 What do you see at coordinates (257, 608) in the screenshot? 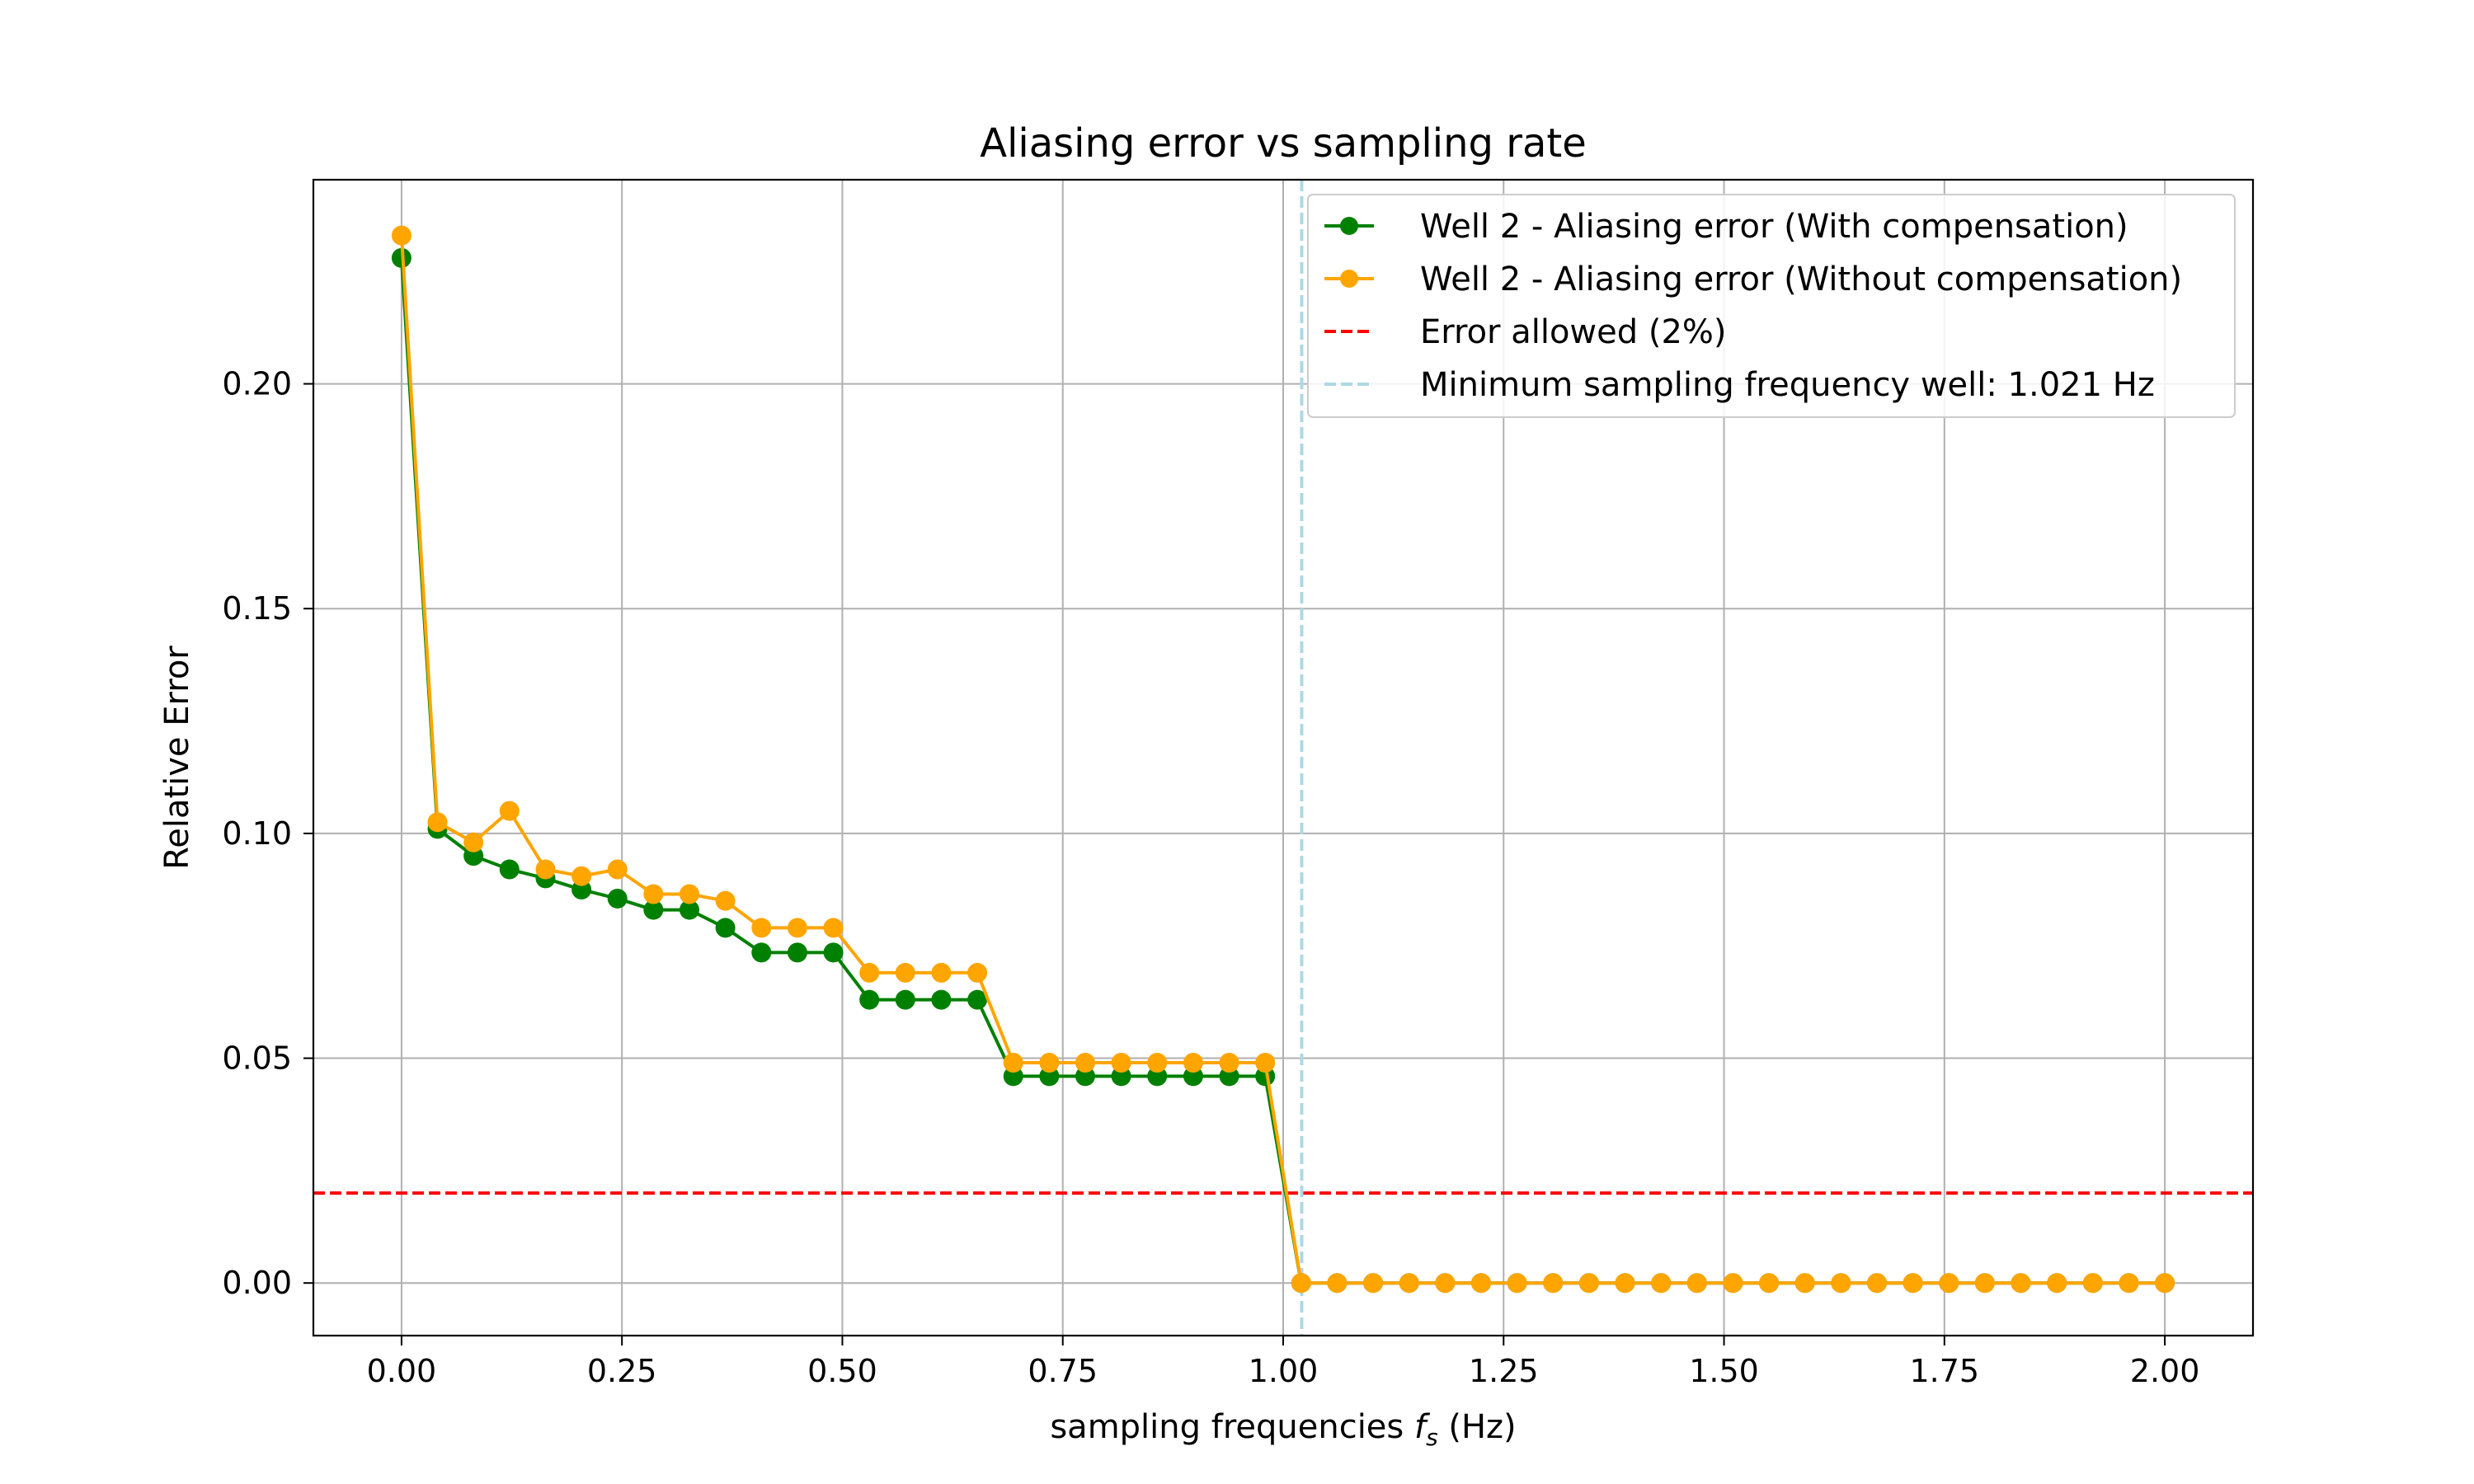
I see `y-tick-label: 0.15` at bounding box center [257, 608].